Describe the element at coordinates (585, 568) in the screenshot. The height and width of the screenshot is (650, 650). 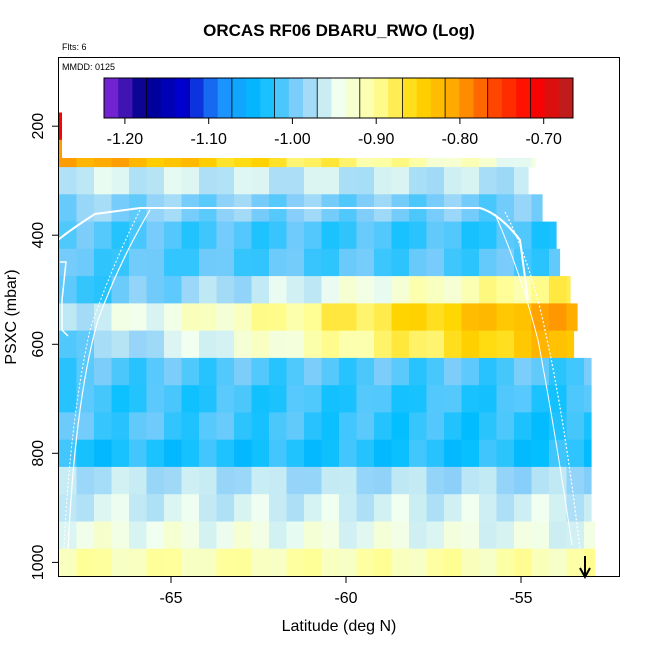
I see `down-arrow-icon` at that location.